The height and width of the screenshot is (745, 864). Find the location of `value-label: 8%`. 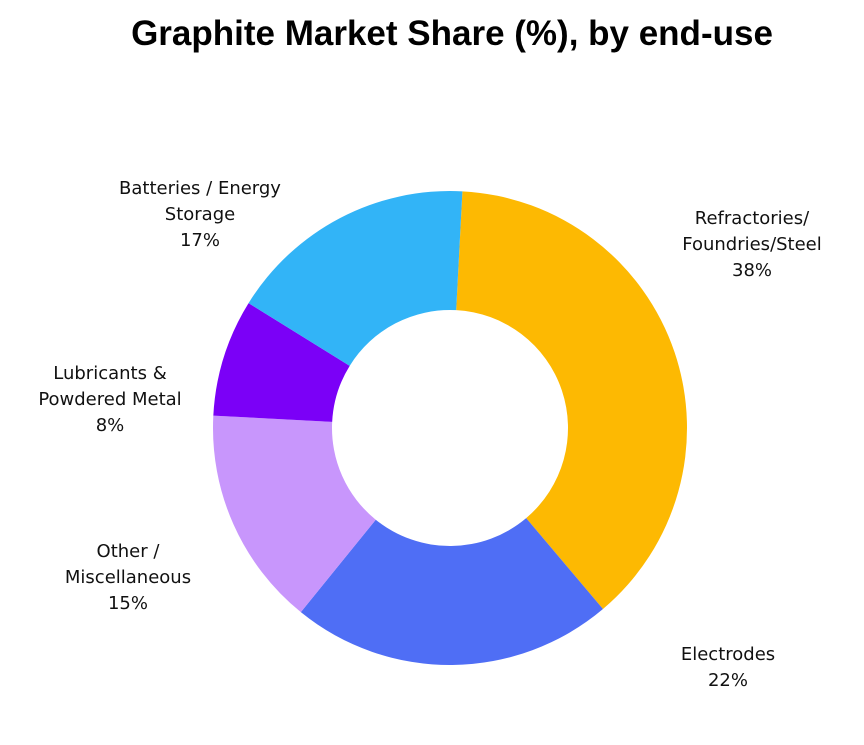

value-label: 8% is located at coordinates (110, 425).